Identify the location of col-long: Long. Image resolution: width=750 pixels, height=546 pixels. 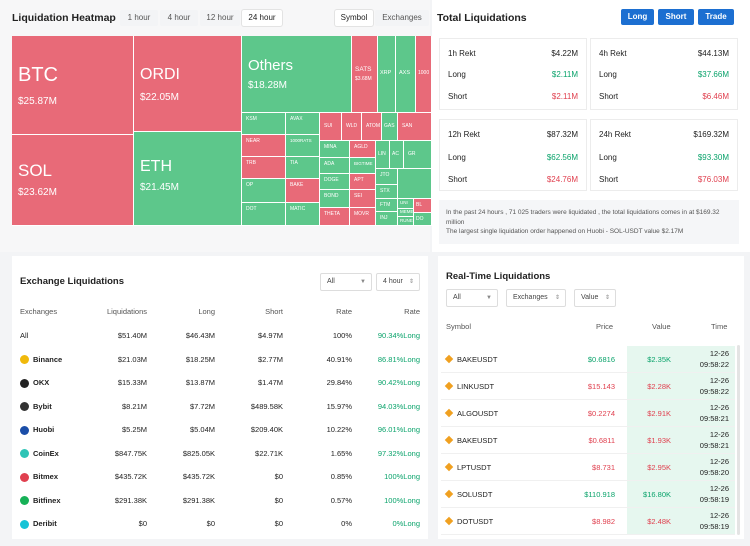
(206, 311).